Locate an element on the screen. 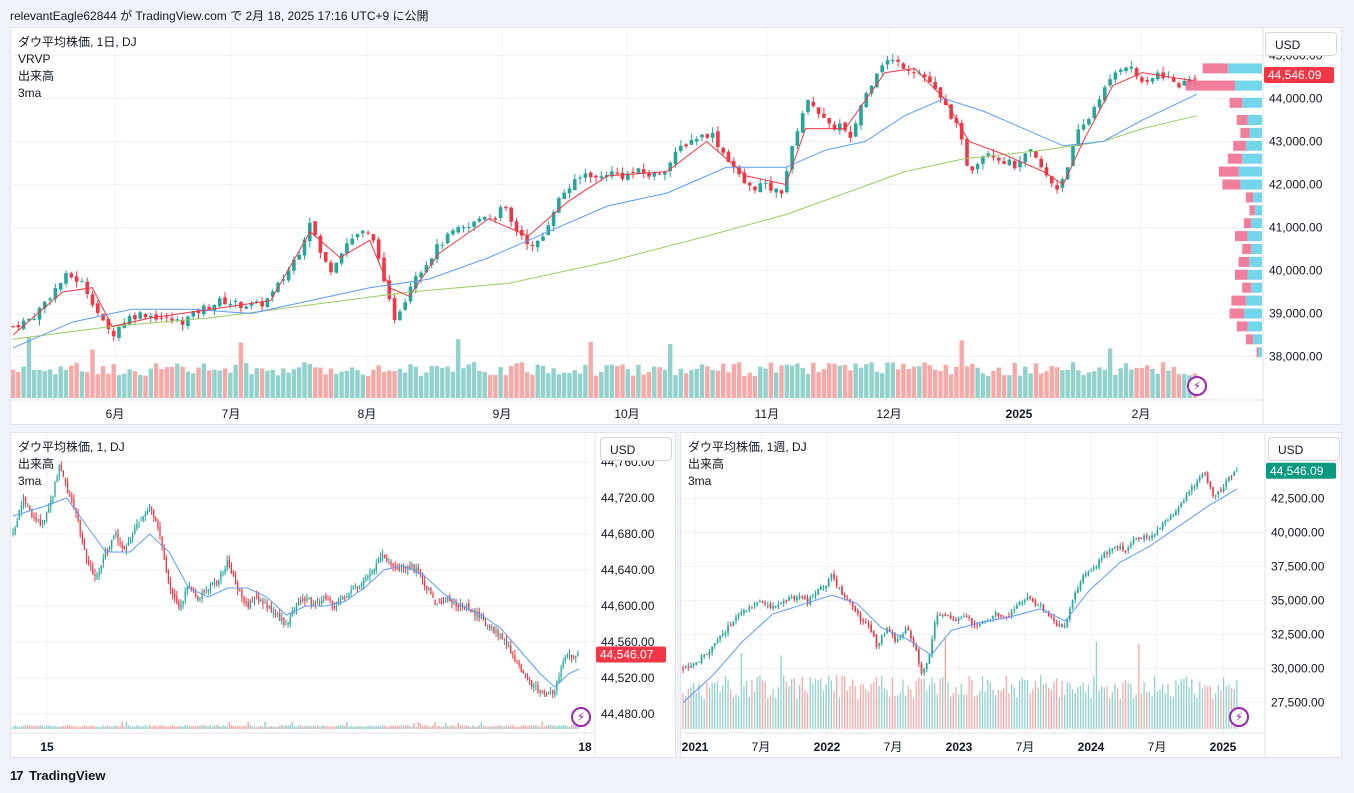 This screenshot has height=793, width=1354. main-legend-ma: 3ma is located at coordinates (30, 93).